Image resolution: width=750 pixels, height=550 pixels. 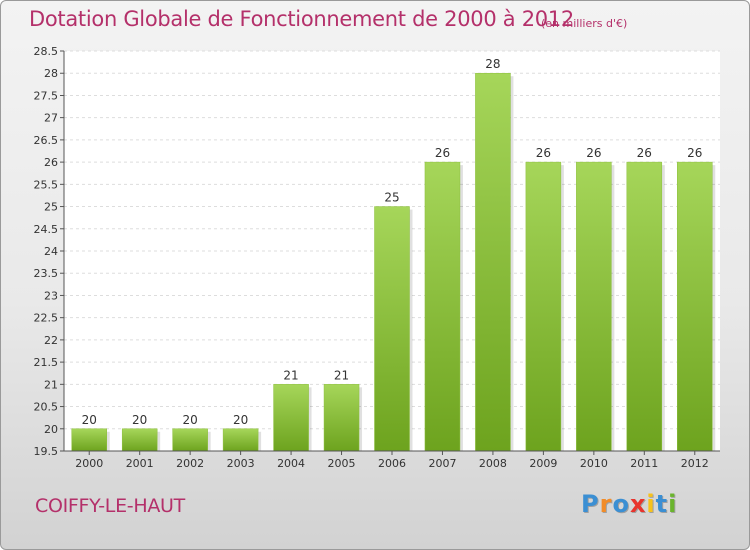 I want to click on bar-2009, so click(x=543, y=306).